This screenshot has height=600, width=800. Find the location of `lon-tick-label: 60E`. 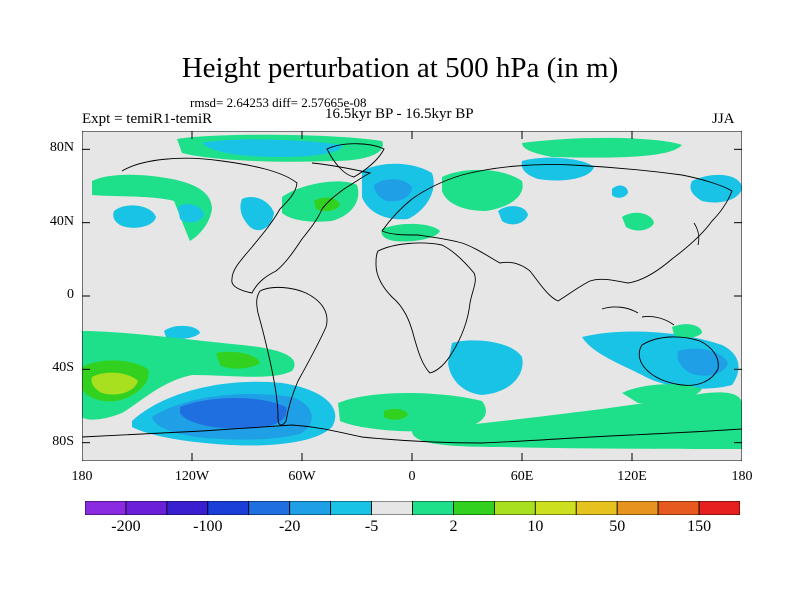

lon-tick-label: 60E is located at coordinates (522, 476).